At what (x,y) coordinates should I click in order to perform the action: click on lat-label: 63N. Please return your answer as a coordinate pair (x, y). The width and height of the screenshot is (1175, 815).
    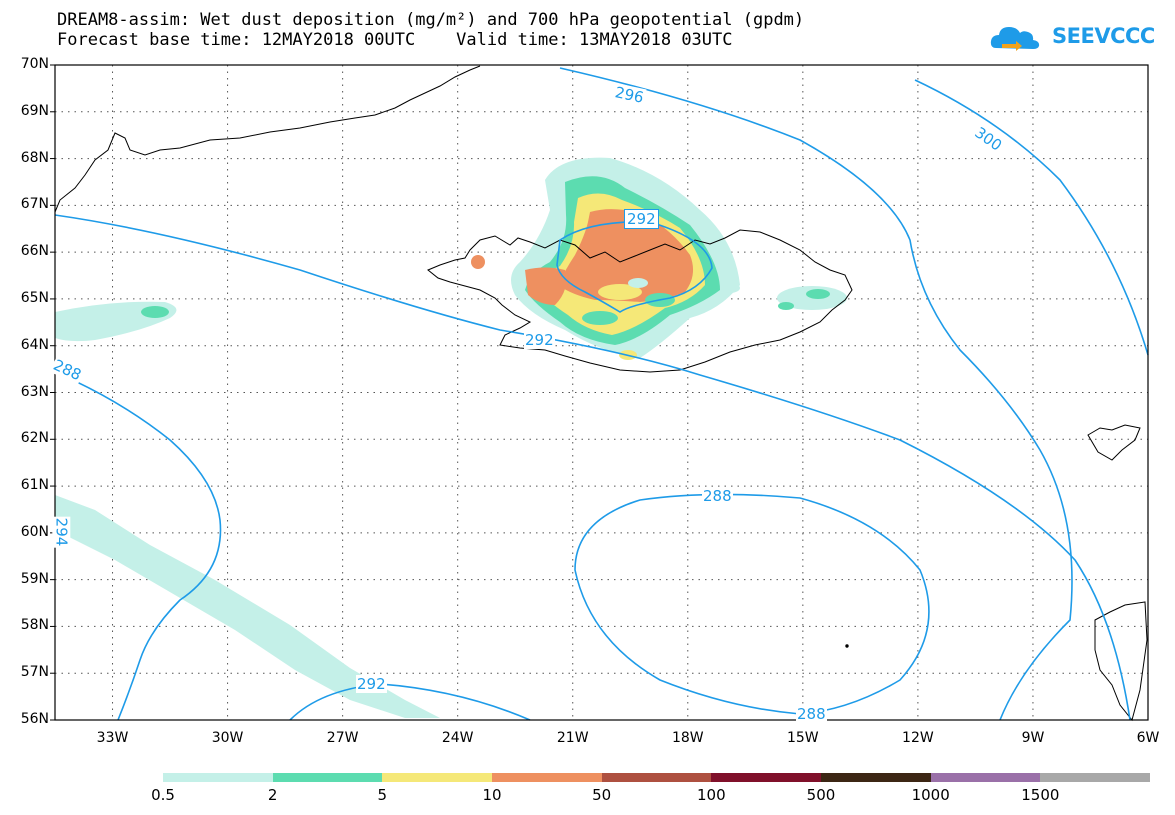
    Looking at the image, I should click on (34, 391).